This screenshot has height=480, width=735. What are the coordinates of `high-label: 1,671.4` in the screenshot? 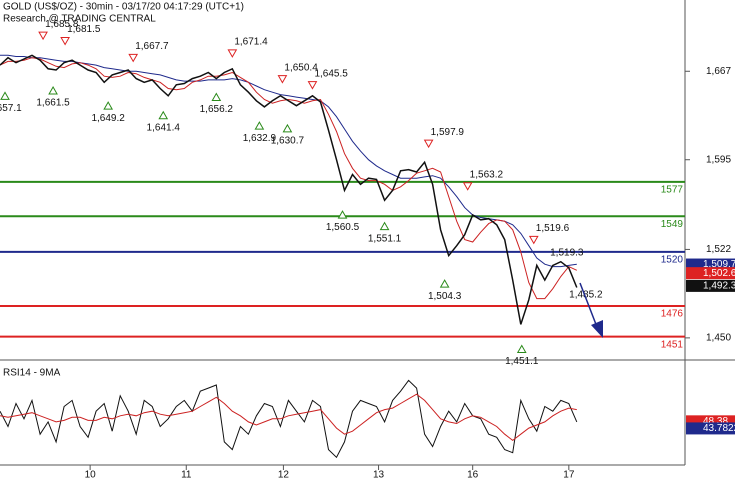 It's located at (251, 41).